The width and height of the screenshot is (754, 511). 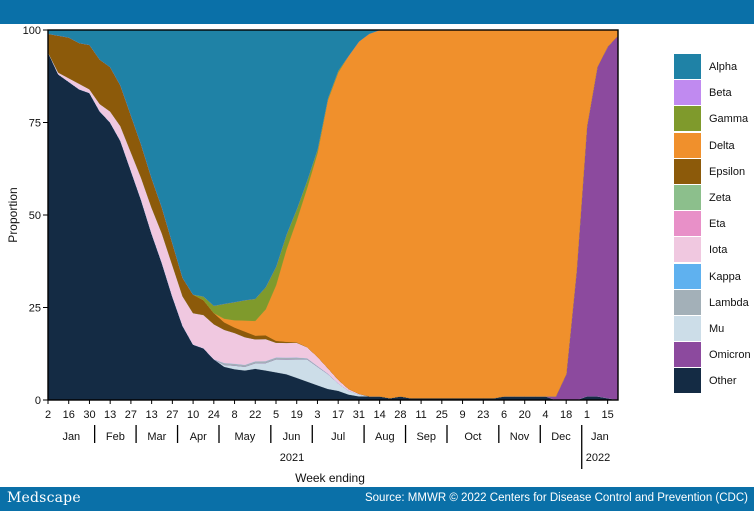 What do you see at coordinates (69, 415) in the screenshot?
I see `x-tick-label: 16` at bounding box center [69, 415].